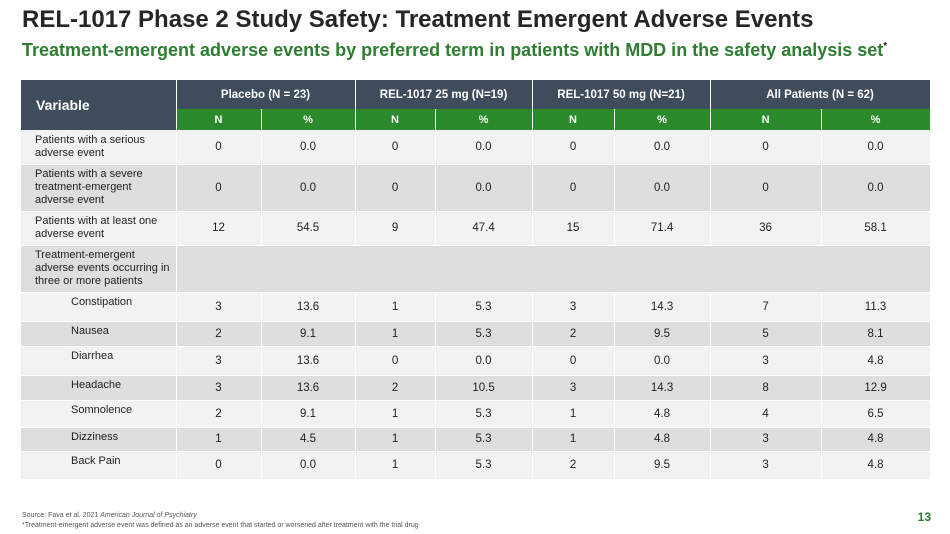  What do you see at coordinates (99, 388) in the screenshot?
I see `row-label: Headache` at bounding box center [99, 388].